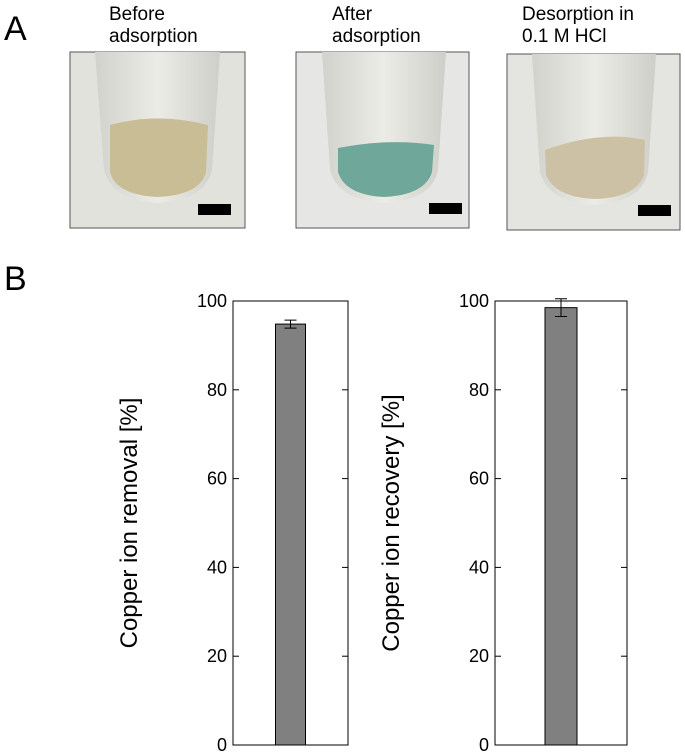 The width and height of the screenshot is (685, 756). I want to click on photo-caption: Desorption in, so click(578, 14).